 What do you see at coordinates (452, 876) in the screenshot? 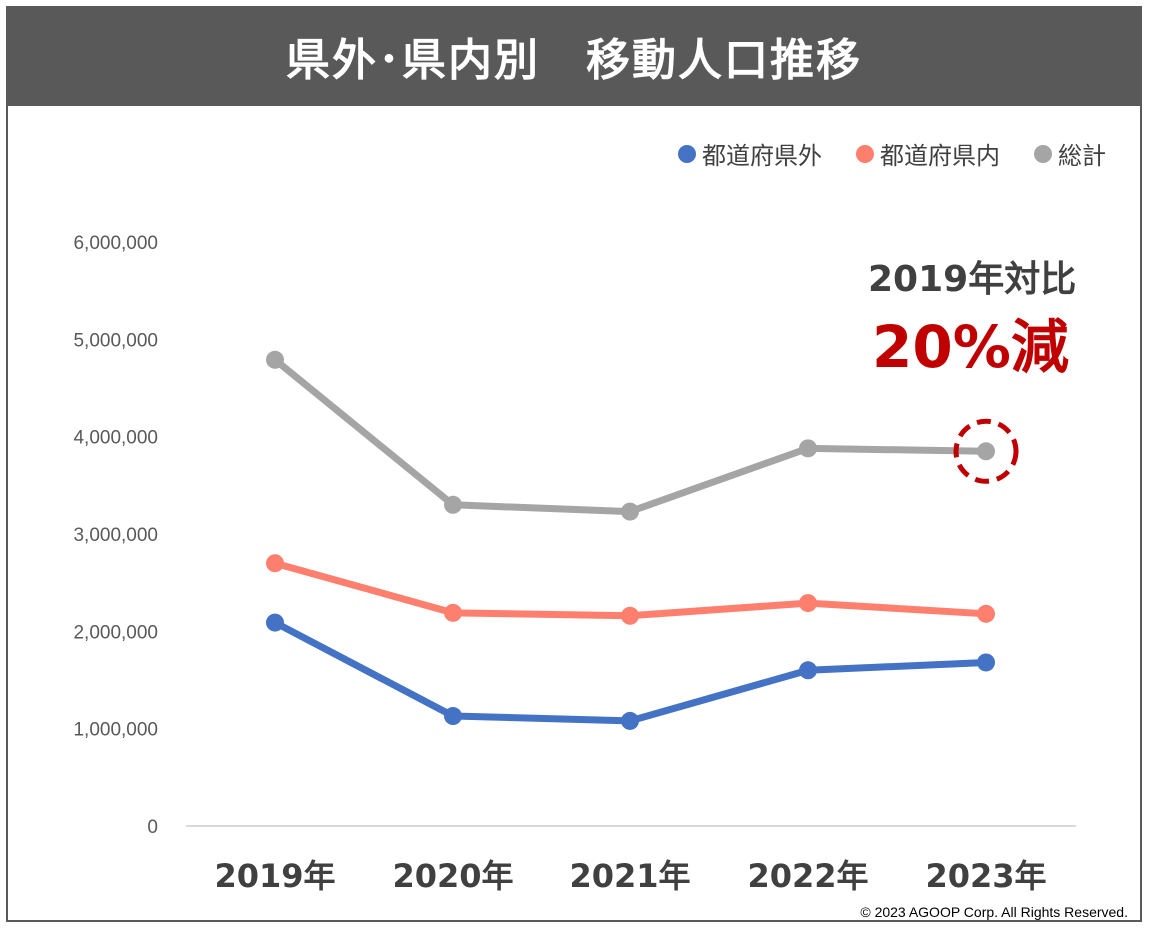
I see `x-tick-label-1: 2020年` at bounding box center [452, 876].